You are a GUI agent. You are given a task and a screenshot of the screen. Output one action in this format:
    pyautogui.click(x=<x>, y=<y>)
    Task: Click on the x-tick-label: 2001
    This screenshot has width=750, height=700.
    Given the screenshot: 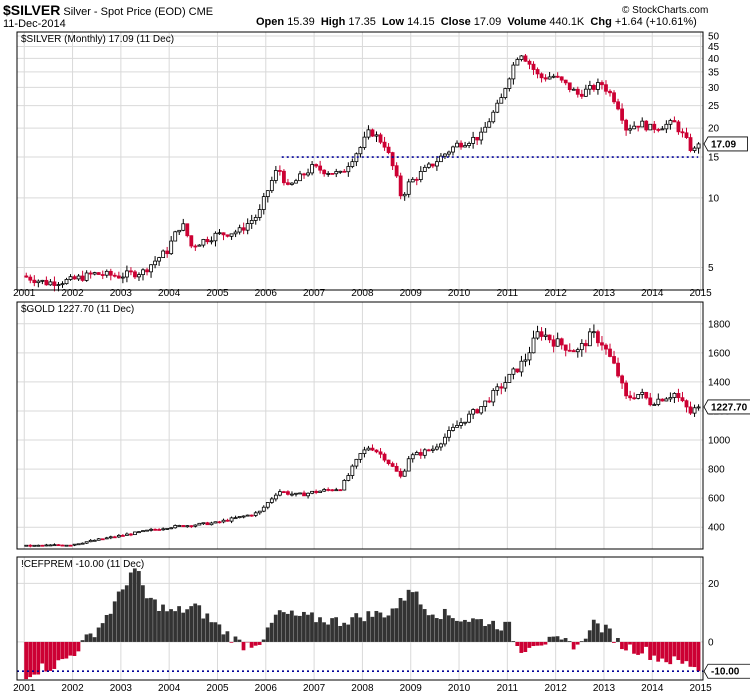 What is the action you would take?
    pyautogui.click(x=24, y=688)
    